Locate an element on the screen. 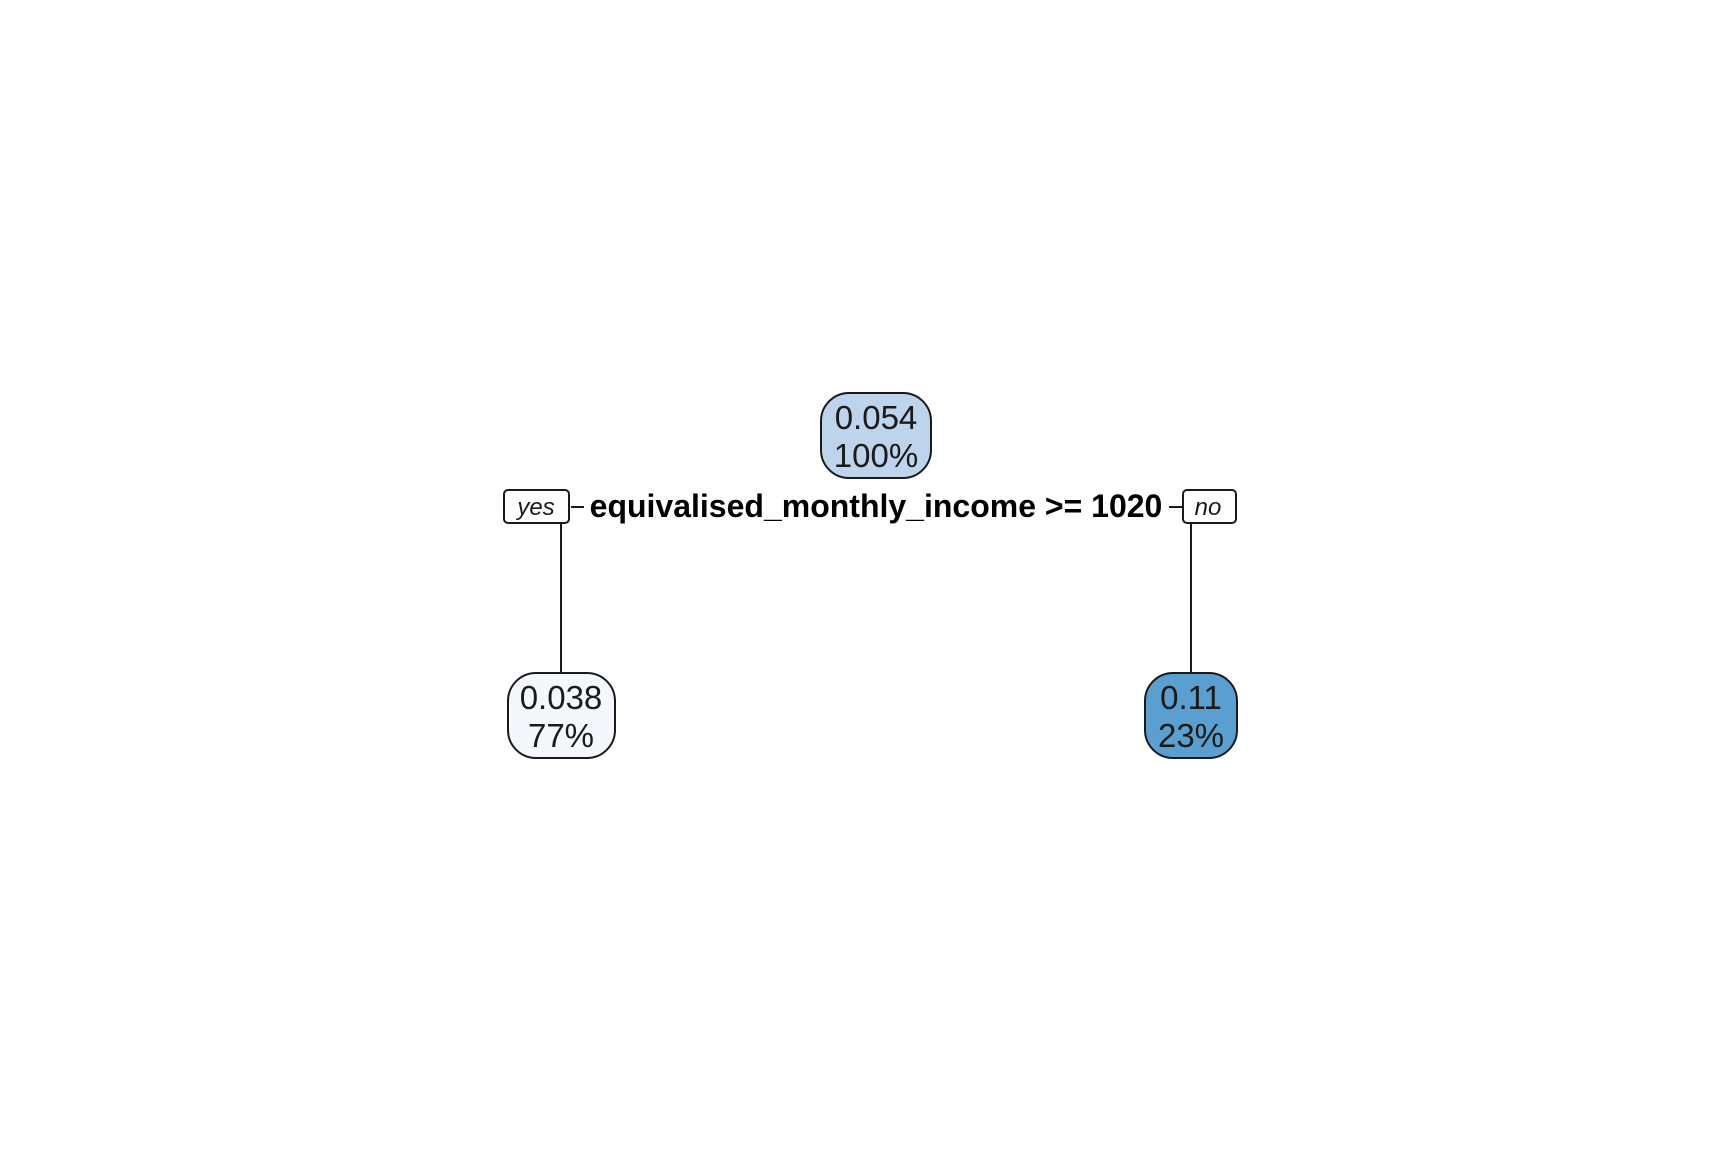  yes-branch-label: yes is located at coordinates (536, 506).